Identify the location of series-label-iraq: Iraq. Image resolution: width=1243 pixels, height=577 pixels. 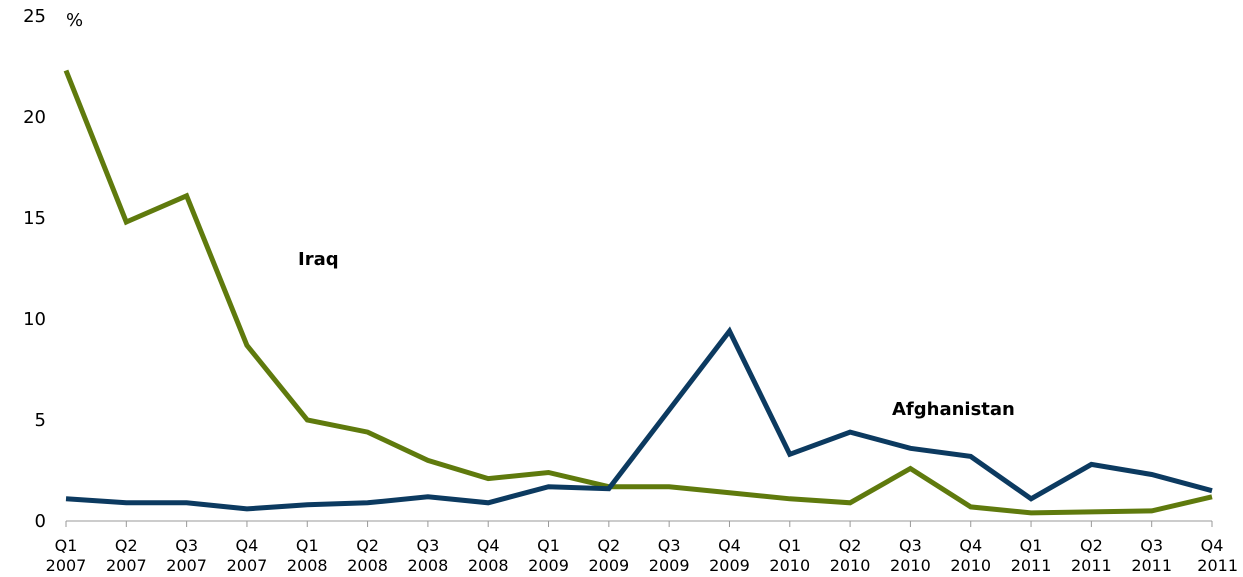
(318, 259).